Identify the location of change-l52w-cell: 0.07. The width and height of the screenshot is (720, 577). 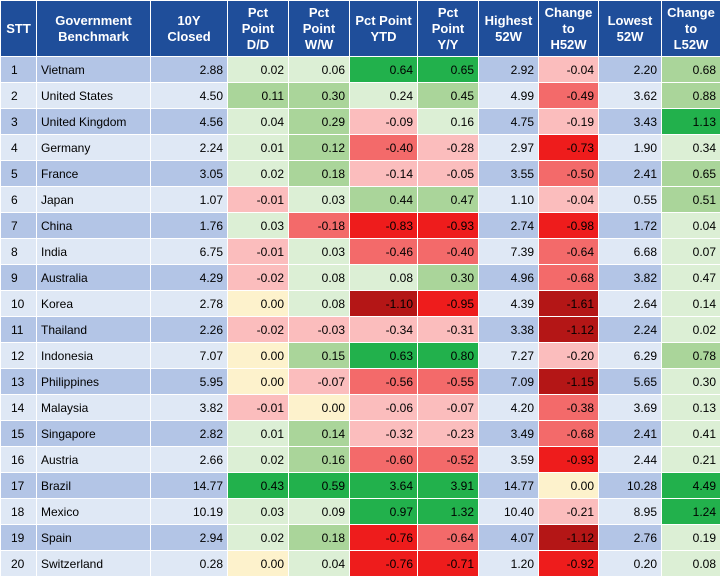
(691, 252).